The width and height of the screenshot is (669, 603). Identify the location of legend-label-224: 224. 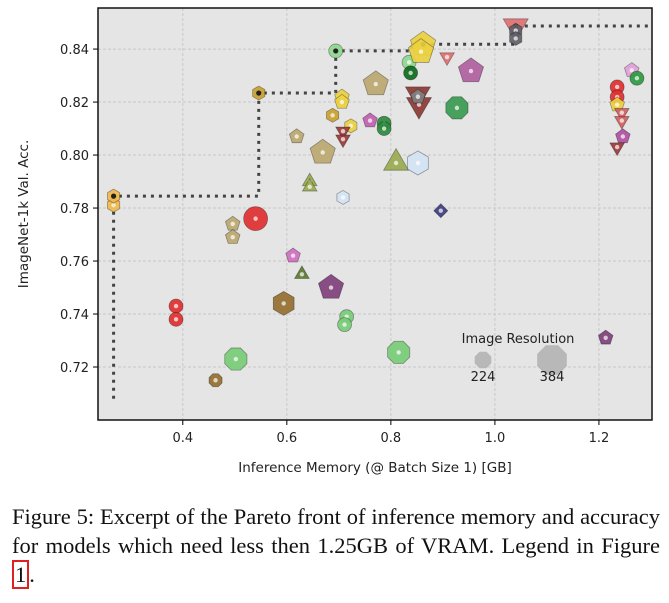
(483, 377).